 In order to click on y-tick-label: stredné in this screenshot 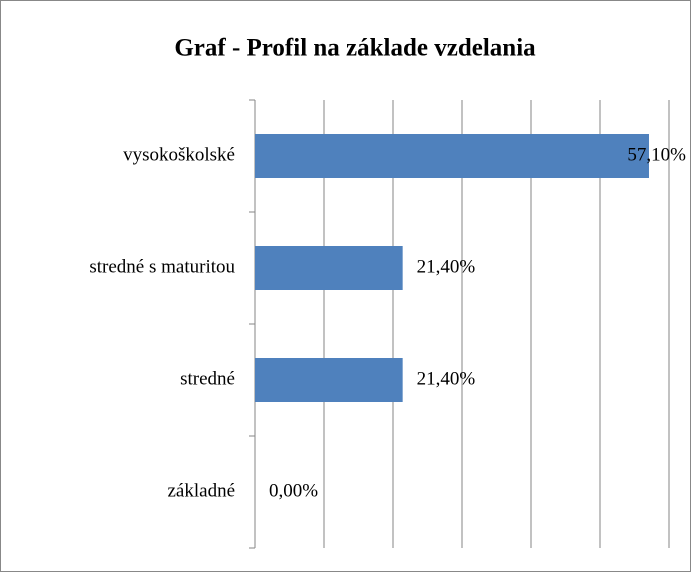, I will do `click(207, 378)`.